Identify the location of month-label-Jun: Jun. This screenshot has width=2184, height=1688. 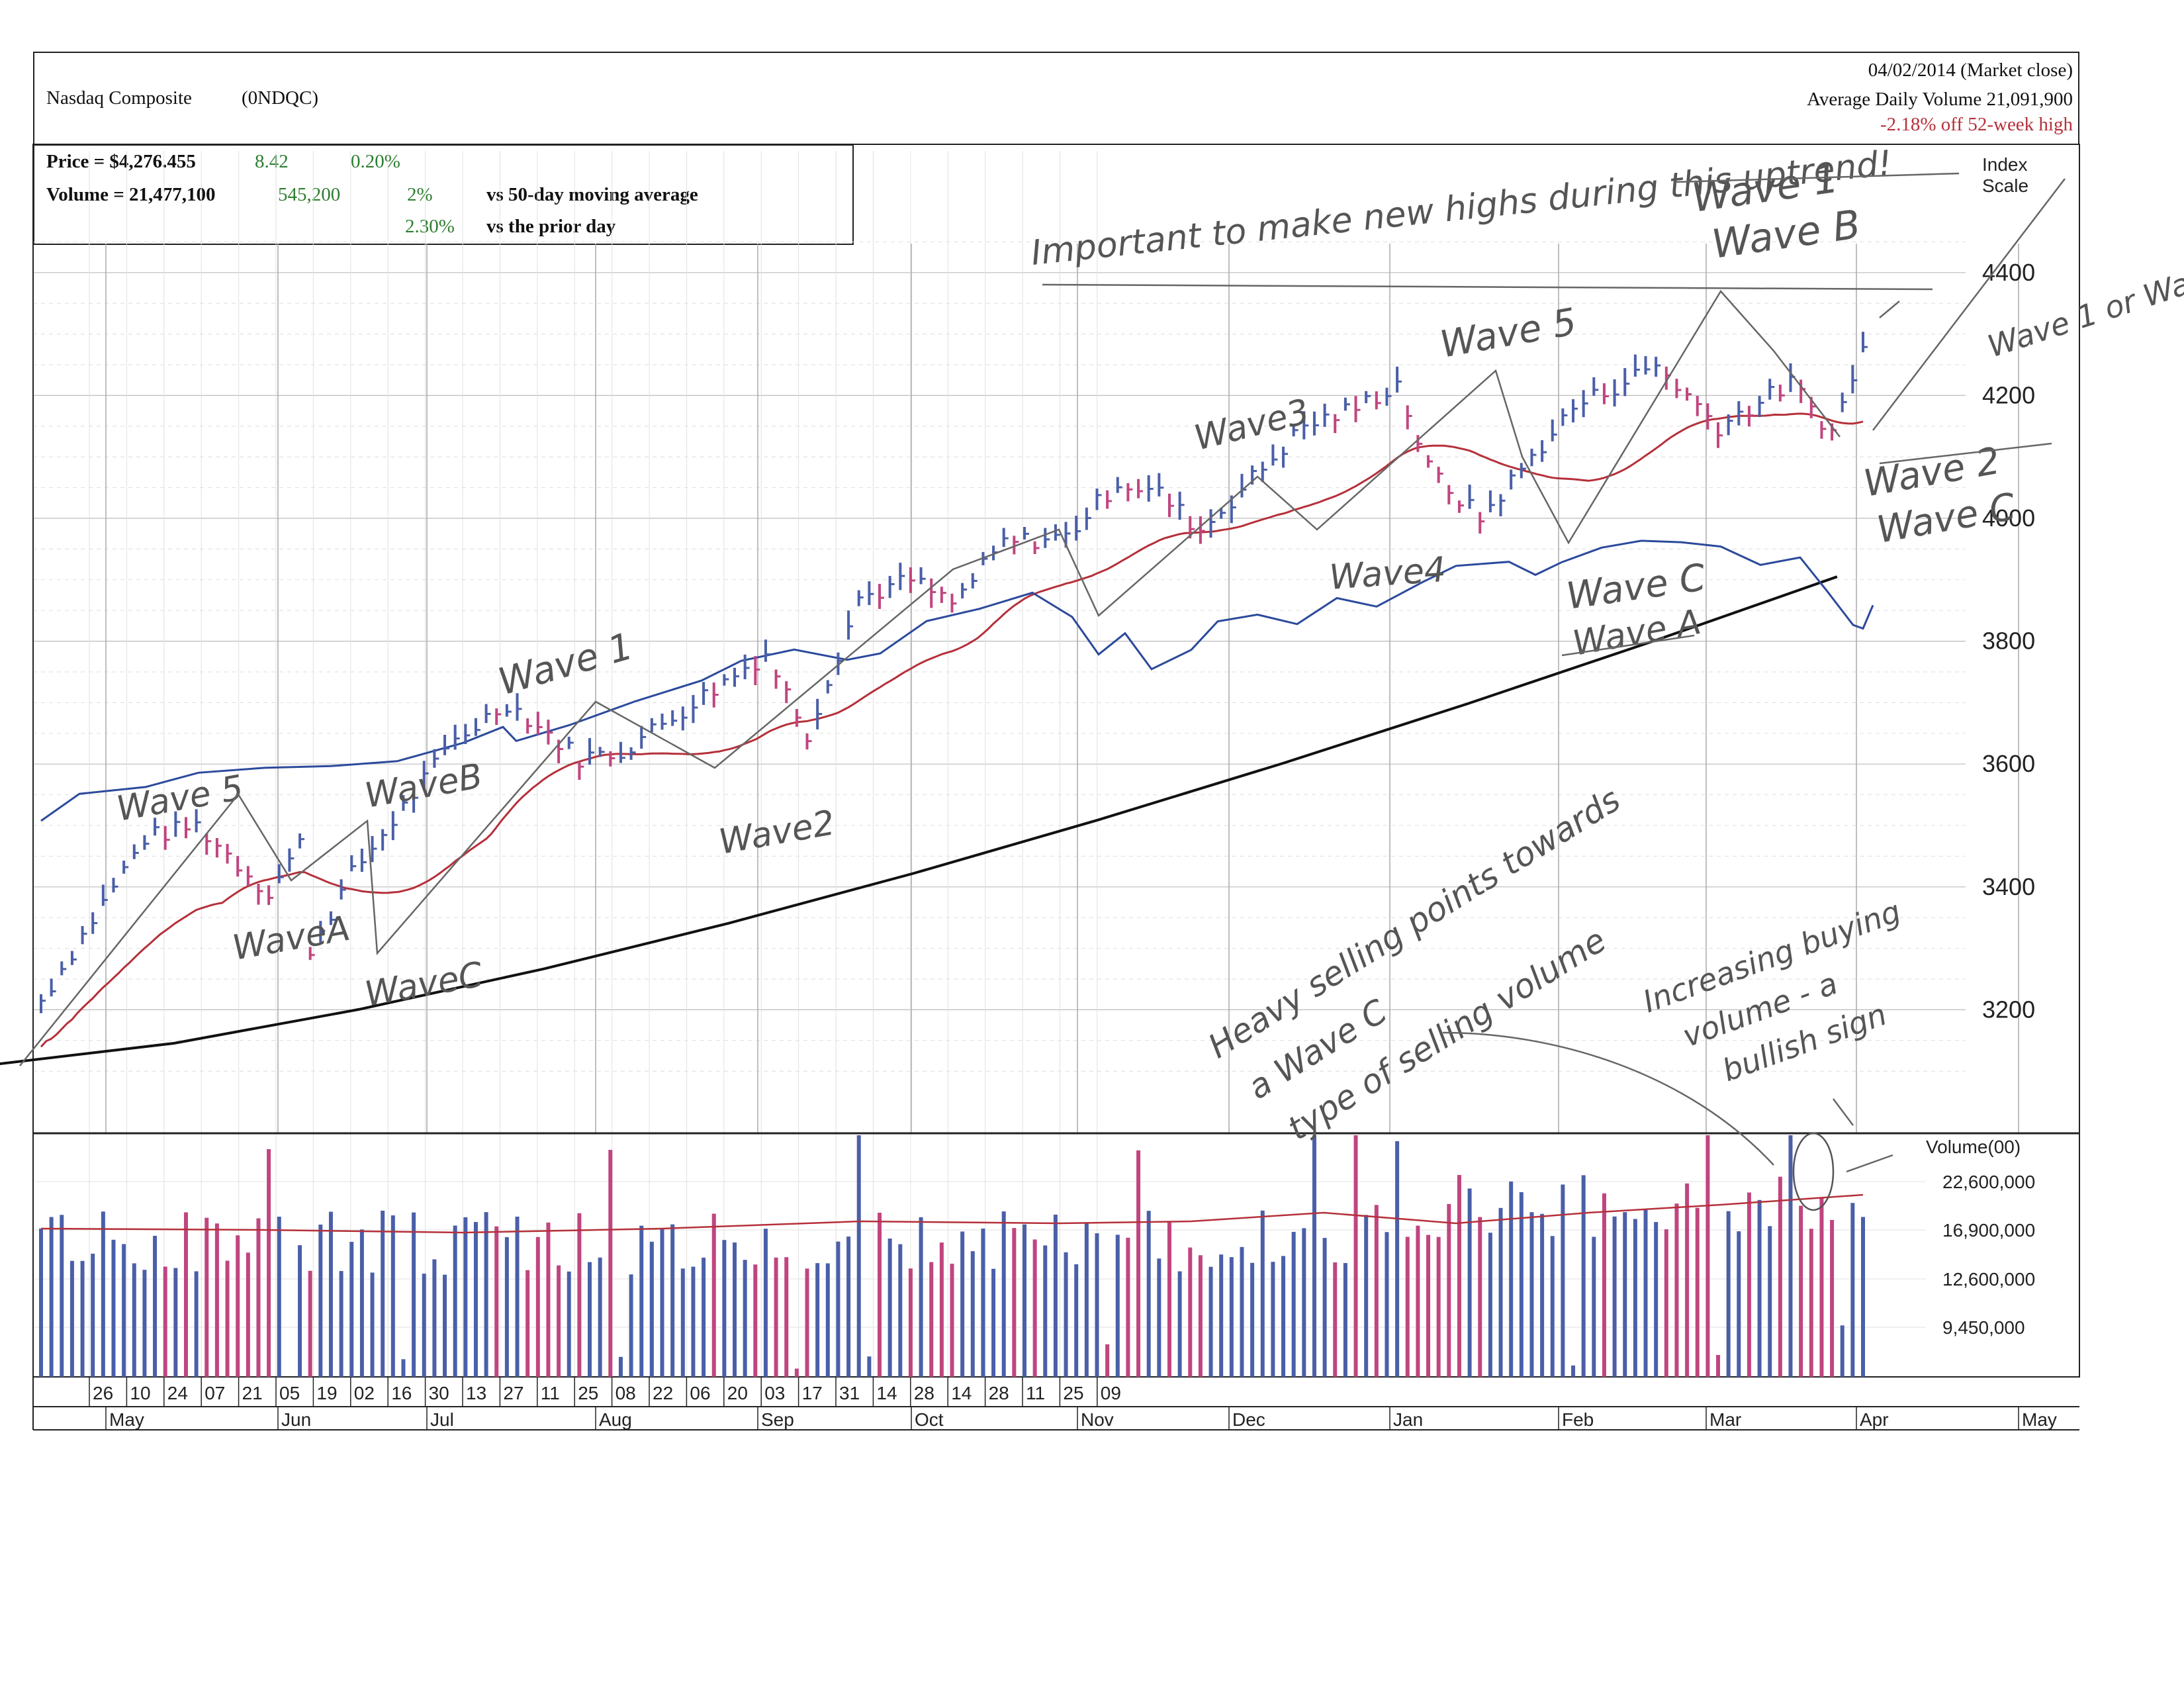
(296, 1419).